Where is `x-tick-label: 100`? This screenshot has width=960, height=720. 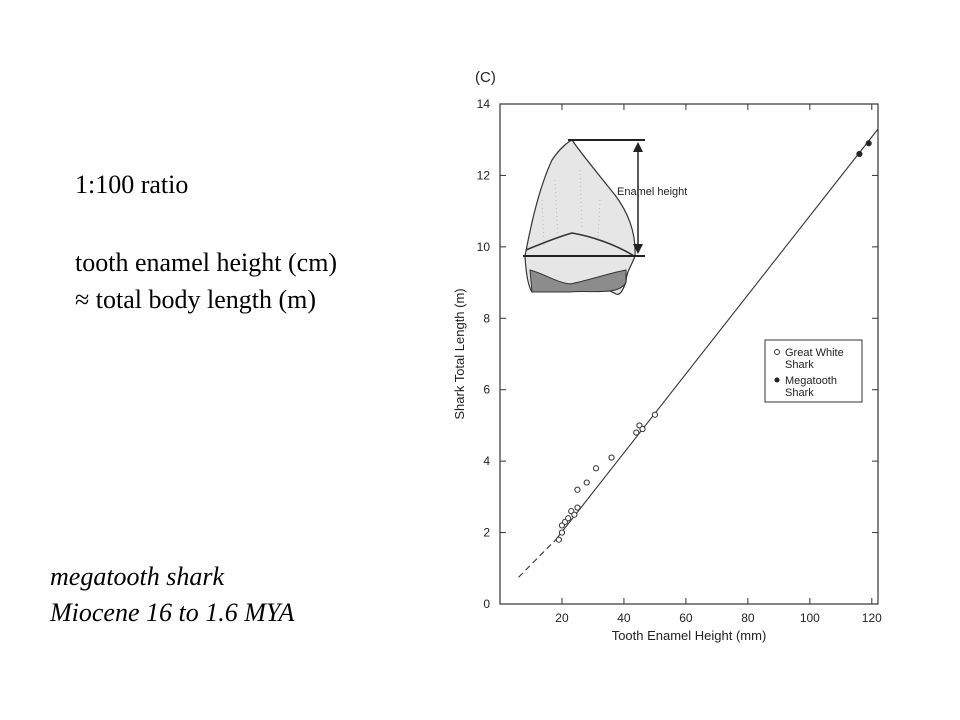
x-tick-label: 100 is located at coordinates (810, 618).